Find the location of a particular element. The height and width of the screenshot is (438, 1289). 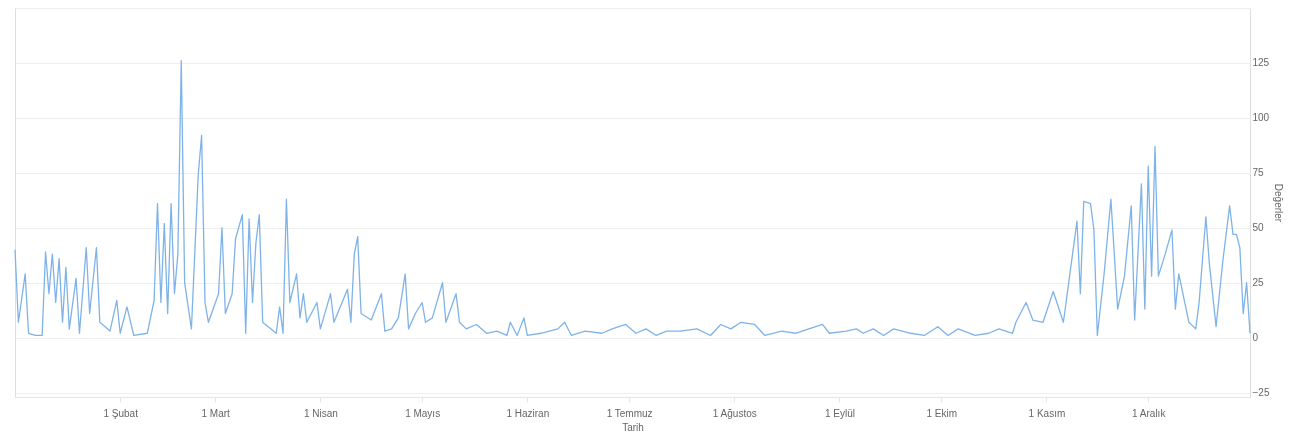

x-axis-title: Tarih is located at coordinates (633, 427).